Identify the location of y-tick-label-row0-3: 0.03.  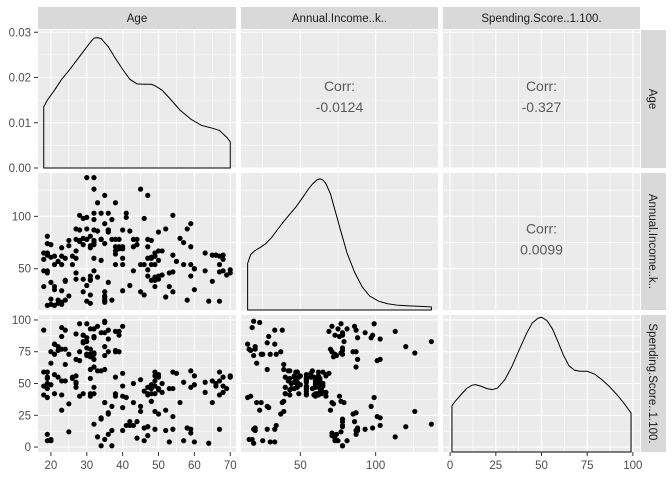
(20, 33).